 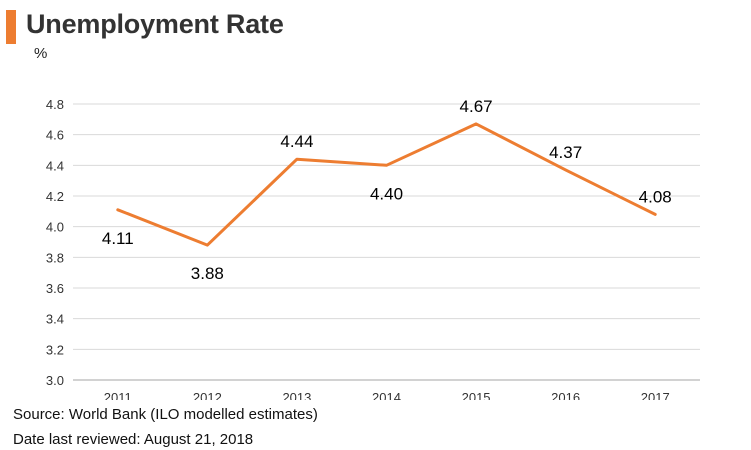 I want to click on y-tick-label: 3.4, so click(x=55, y=319).